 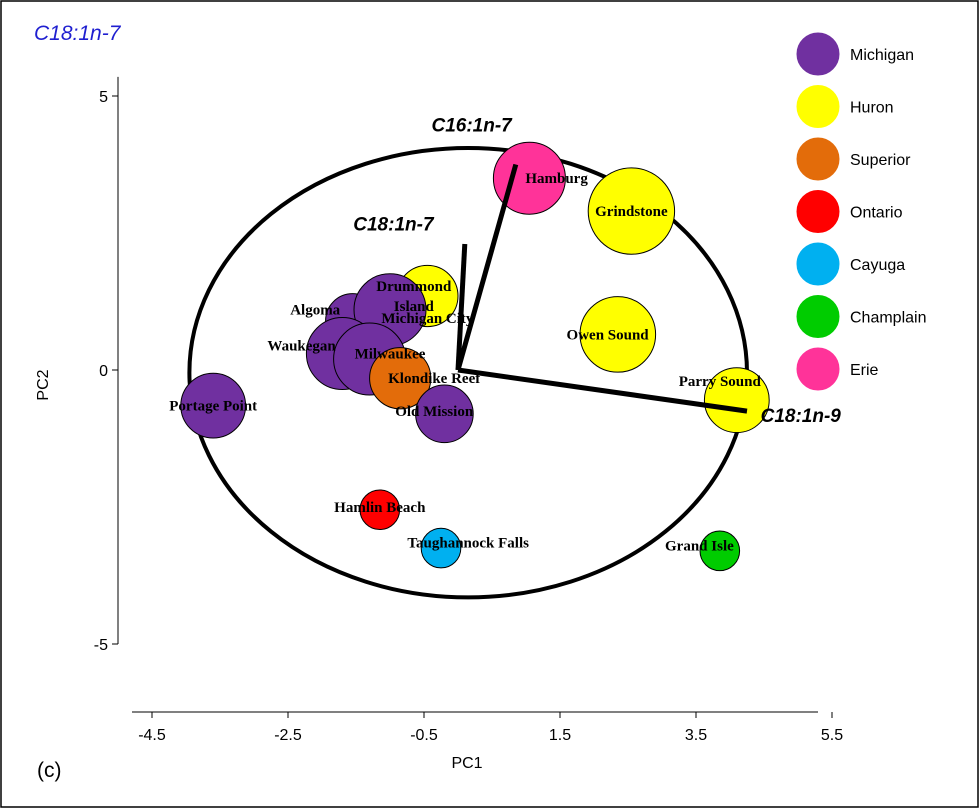 What do you see at coordinates (468, 544) in the screenshot?
I see `point-label: Taughannock Falls` at bounding box center [468, 544].